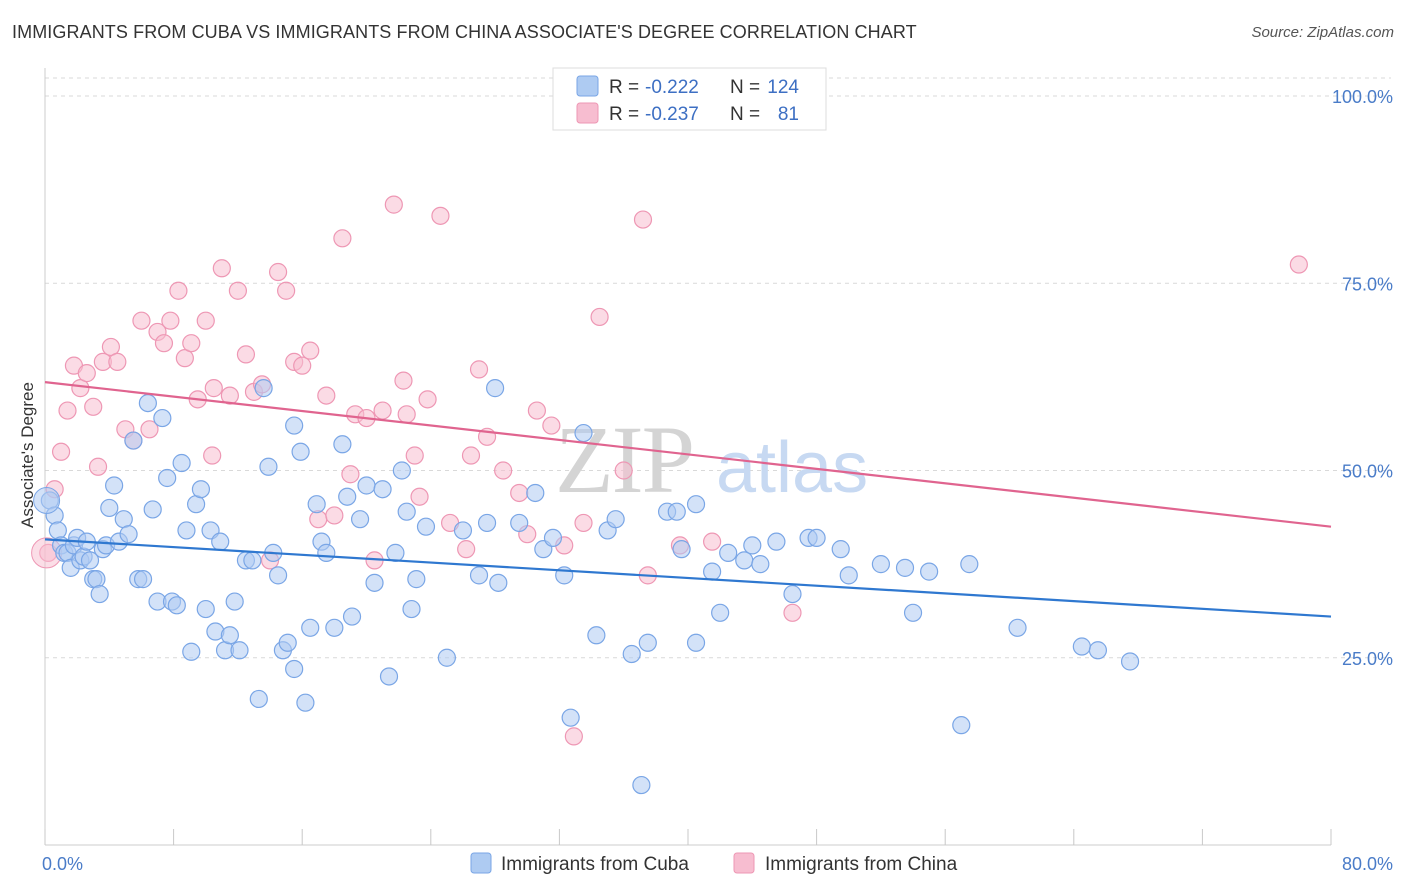  What do you see at coordinates (861, 864) in the screenshot?
I see `bottom-legend-china-label: Immigrants from China` at bounding box center [861, 864].